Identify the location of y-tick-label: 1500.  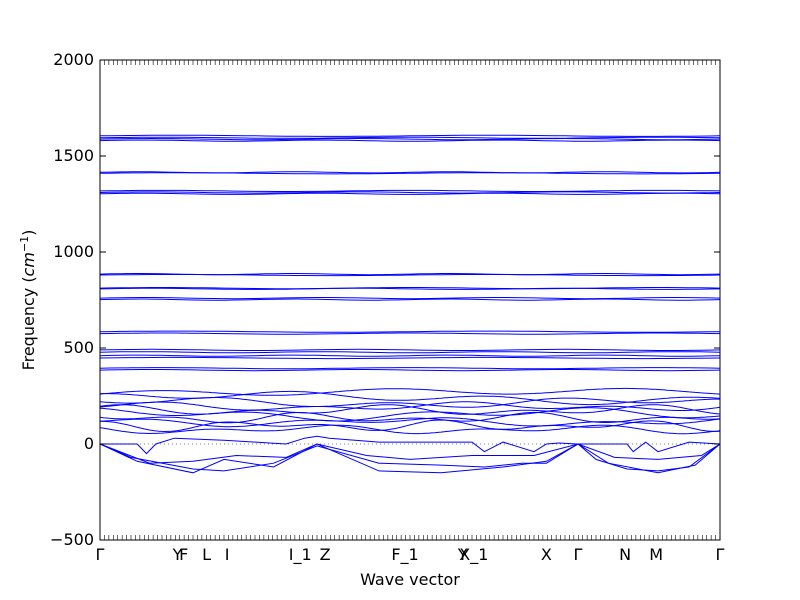
(73, 155).